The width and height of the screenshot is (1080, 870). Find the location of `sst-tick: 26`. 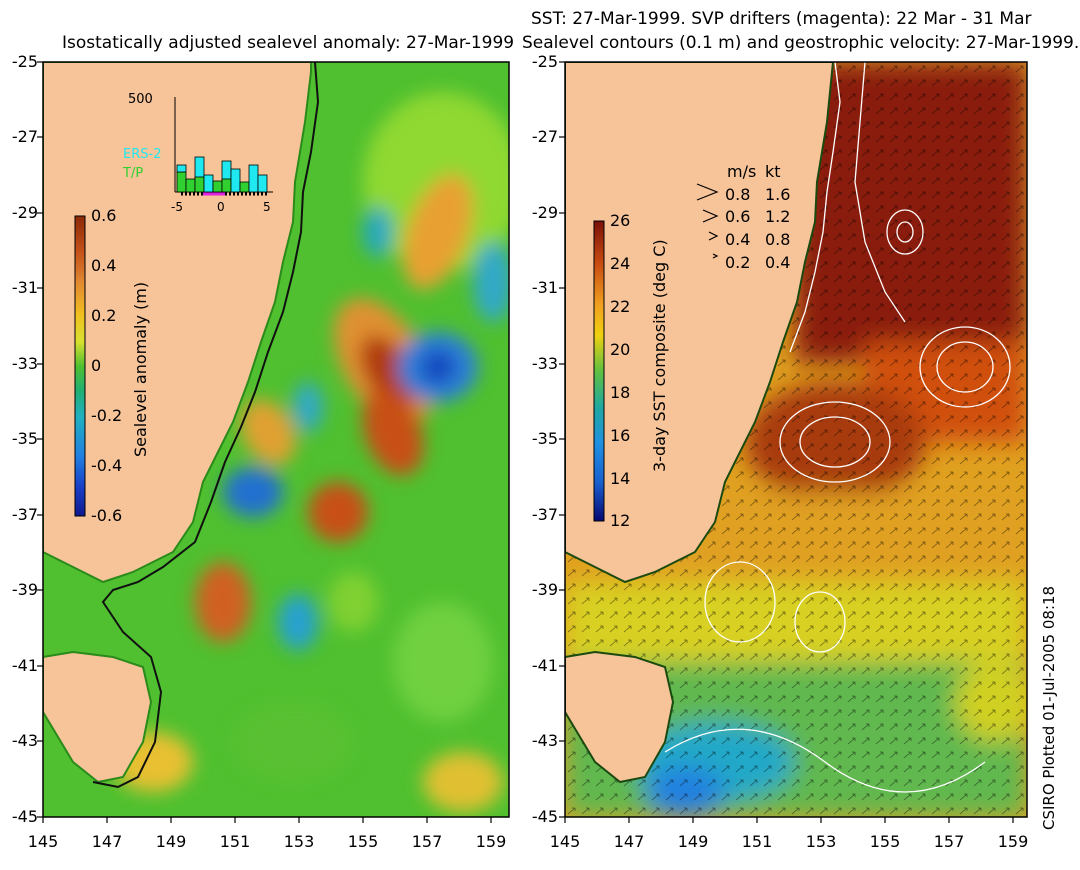

sst-tick: 26 is located at coordinates (620, 220).